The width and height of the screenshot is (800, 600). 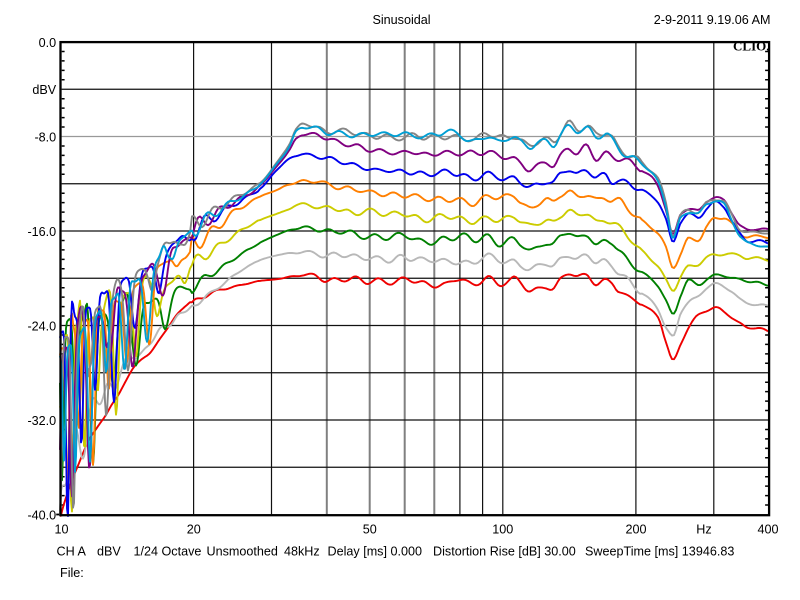 What do you see at coordinates (41, 515) in the screenshot?
I see `svg-text: -40.0` at bounding box center [41, 515].